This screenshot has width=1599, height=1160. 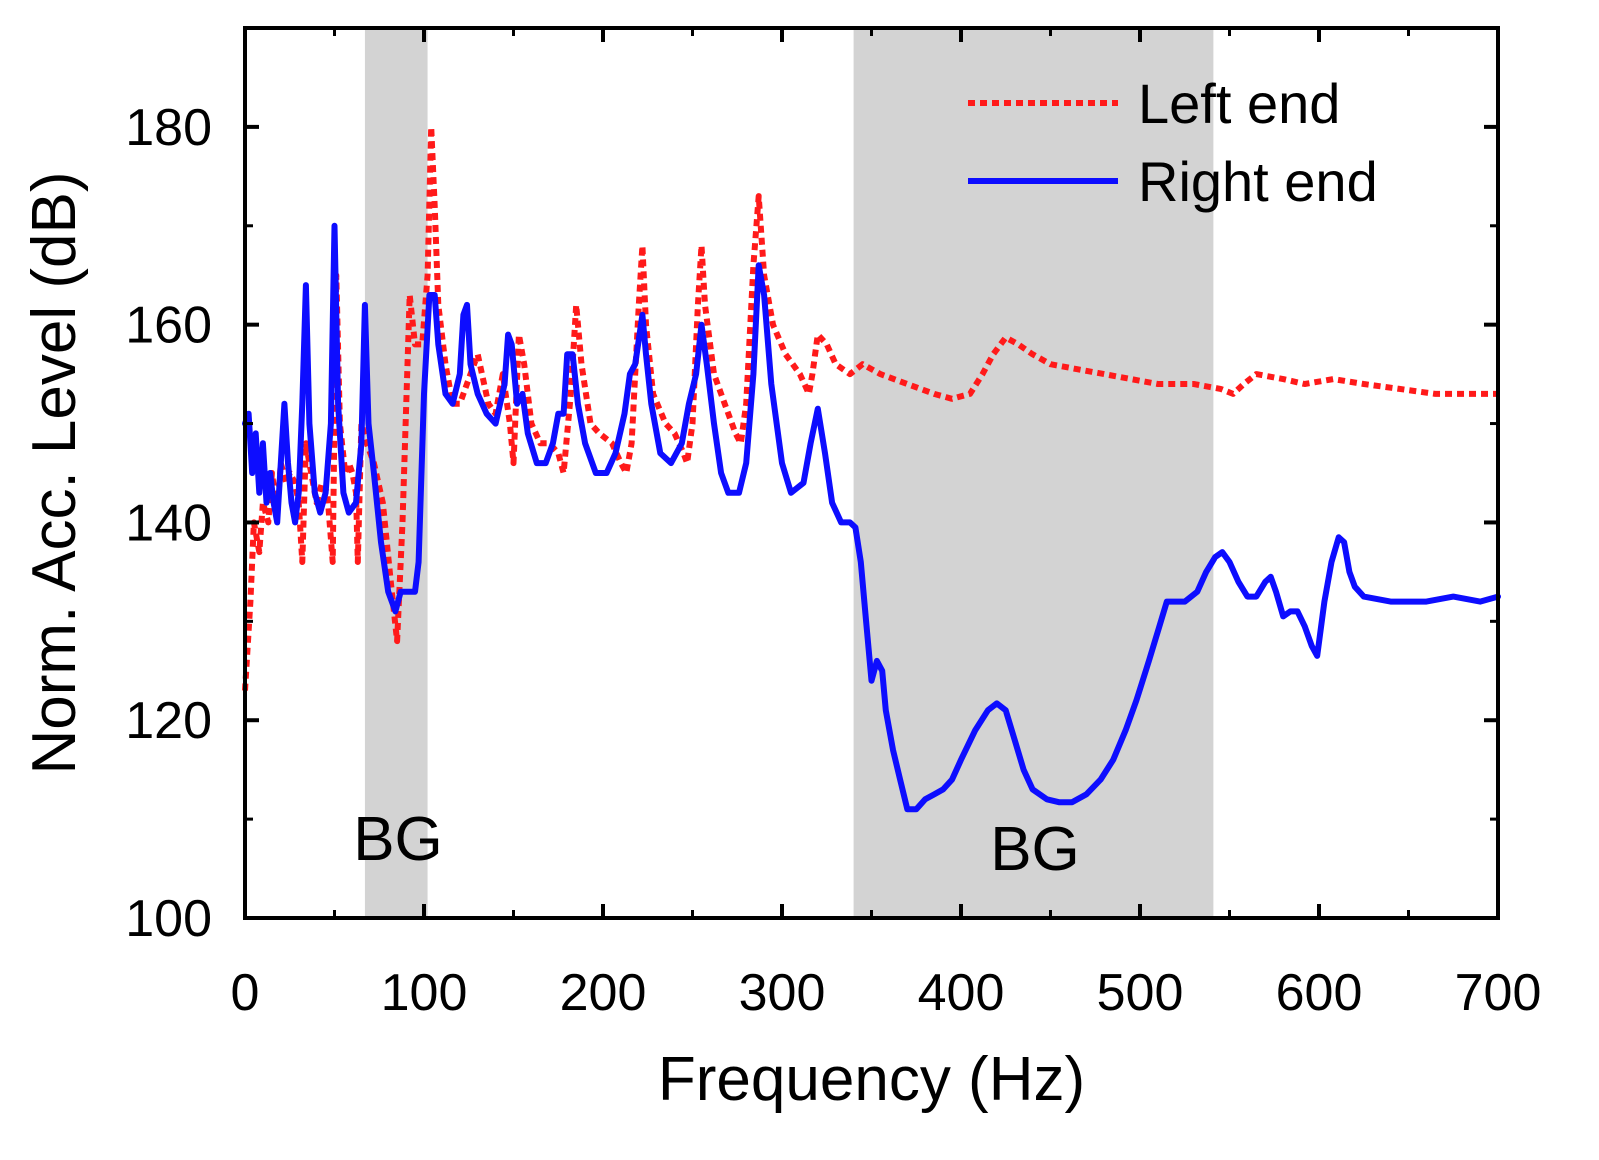 I want to click on x-tick-label: 600, so click(x=1319, y=993).